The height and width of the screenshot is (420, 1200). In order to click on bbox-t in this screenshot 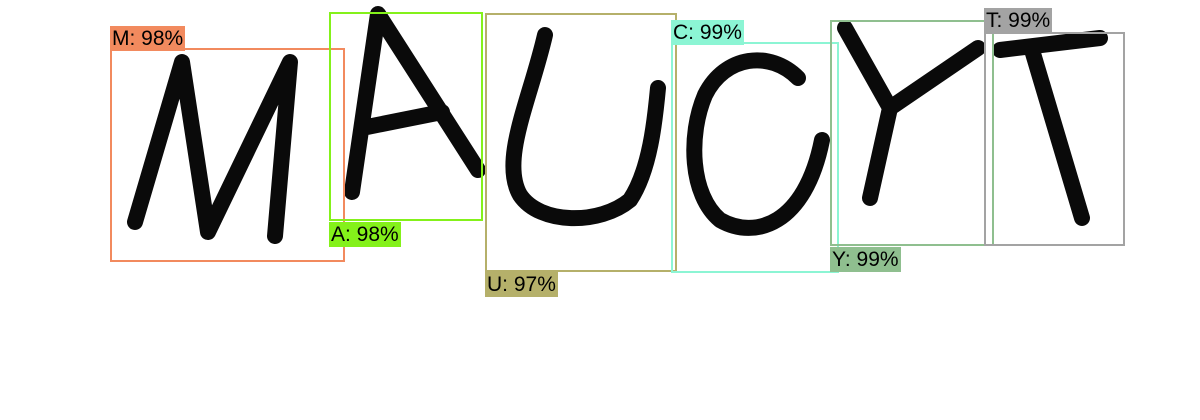, I will do `click(1054, 139)`.